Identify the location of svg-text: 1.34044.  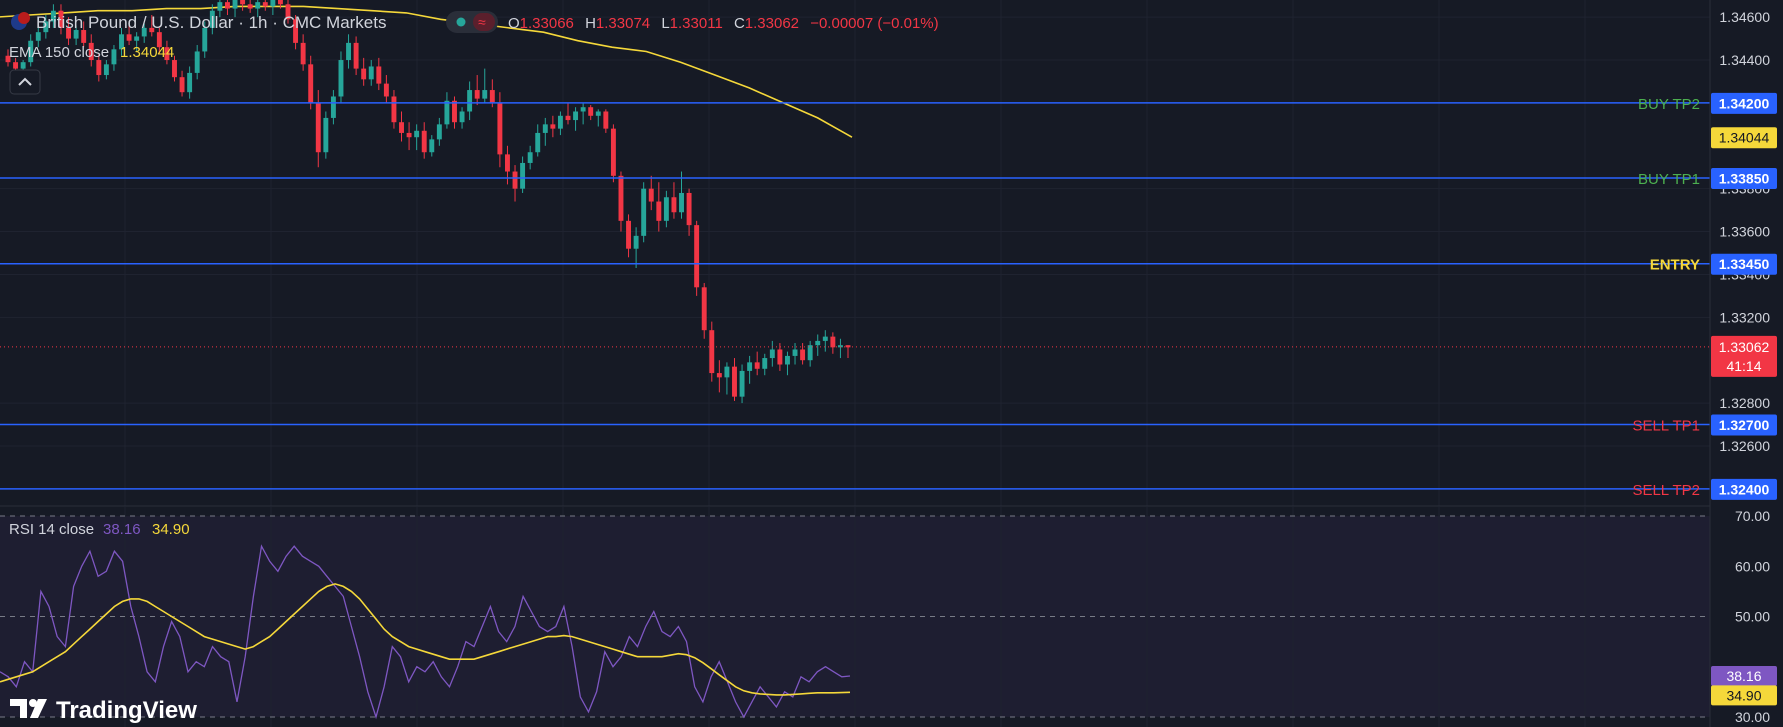
(1744, 138).